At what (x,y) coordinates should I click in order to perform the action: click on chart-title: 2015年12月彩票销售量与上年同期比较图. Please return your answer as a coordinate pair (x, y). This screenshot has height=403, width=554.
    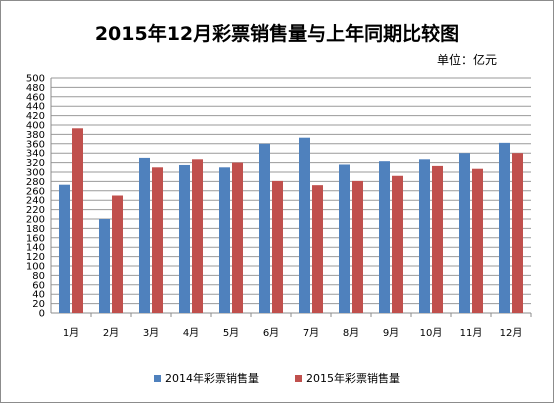
    Looking at the image, I should click on (277, 34).